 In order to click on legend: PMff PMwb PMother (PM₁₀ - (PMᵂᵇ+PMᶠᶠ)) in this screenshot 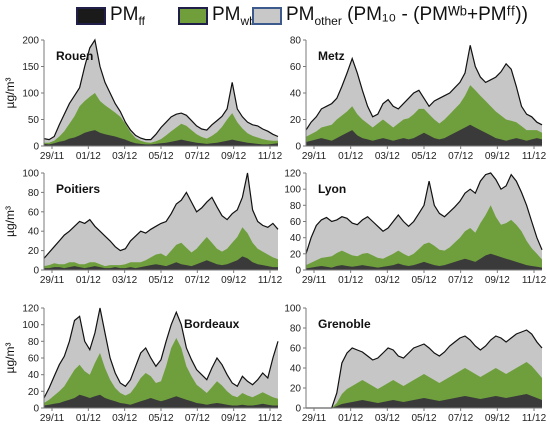, I will do `click(275, 17)`.